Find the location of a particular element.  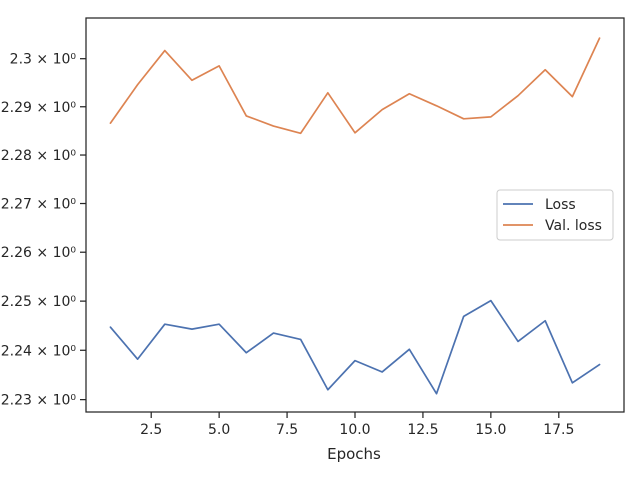

legend-label-loss: Loss is located at coordinates (560, 205).